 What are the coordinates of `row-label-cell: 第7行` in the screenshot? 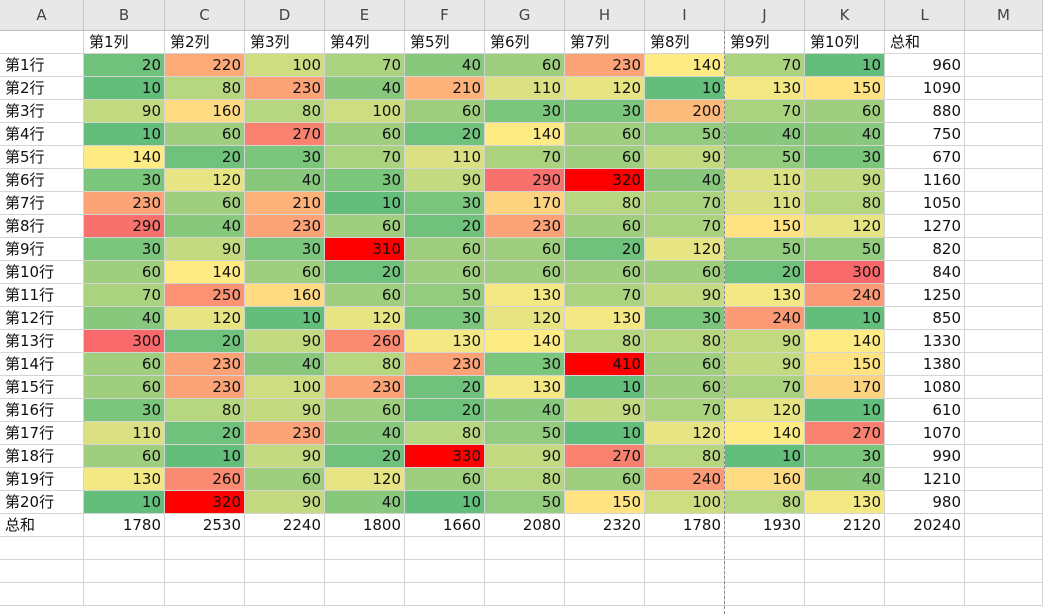 It's located at (42, 203).